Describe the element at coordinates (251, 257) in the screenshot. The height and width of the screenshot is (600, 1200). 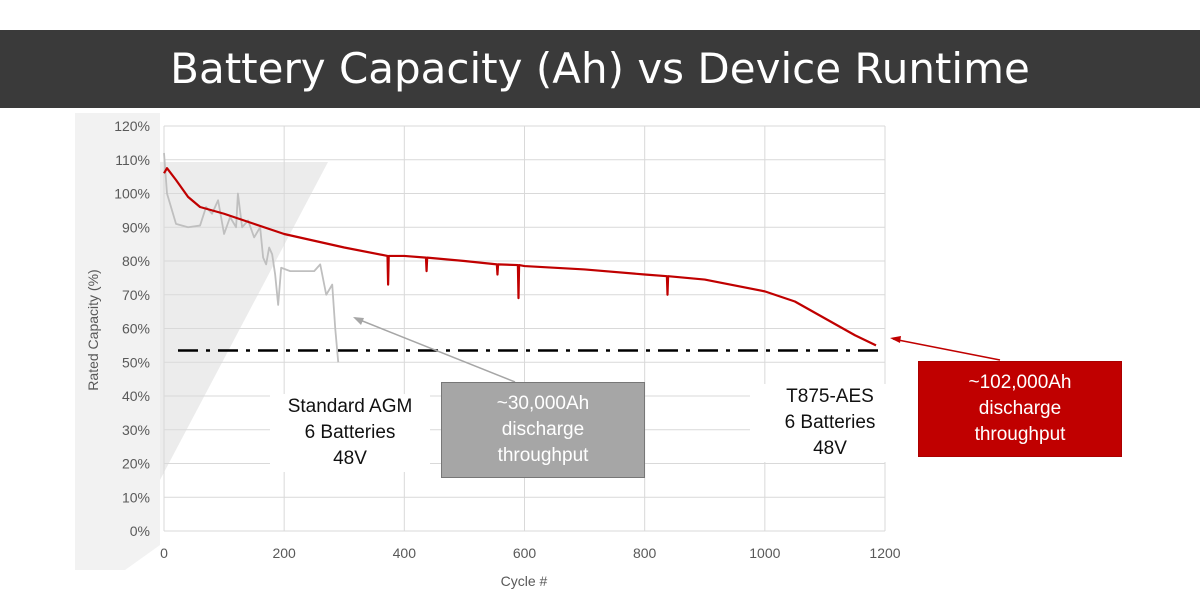
I see `series-line` at that location.